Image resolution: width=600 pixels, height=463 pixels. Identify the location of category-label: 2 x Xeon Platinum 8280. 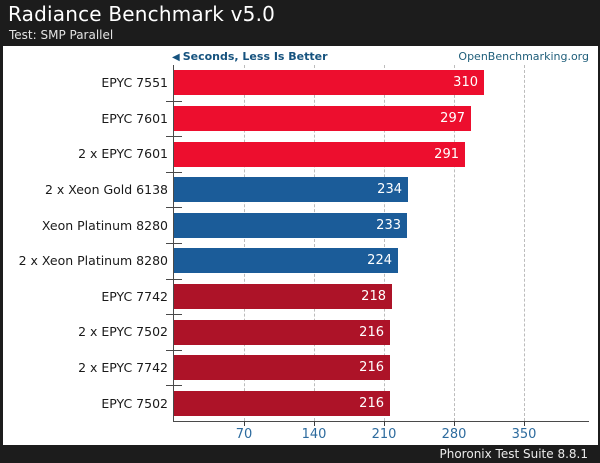
(93, 261).